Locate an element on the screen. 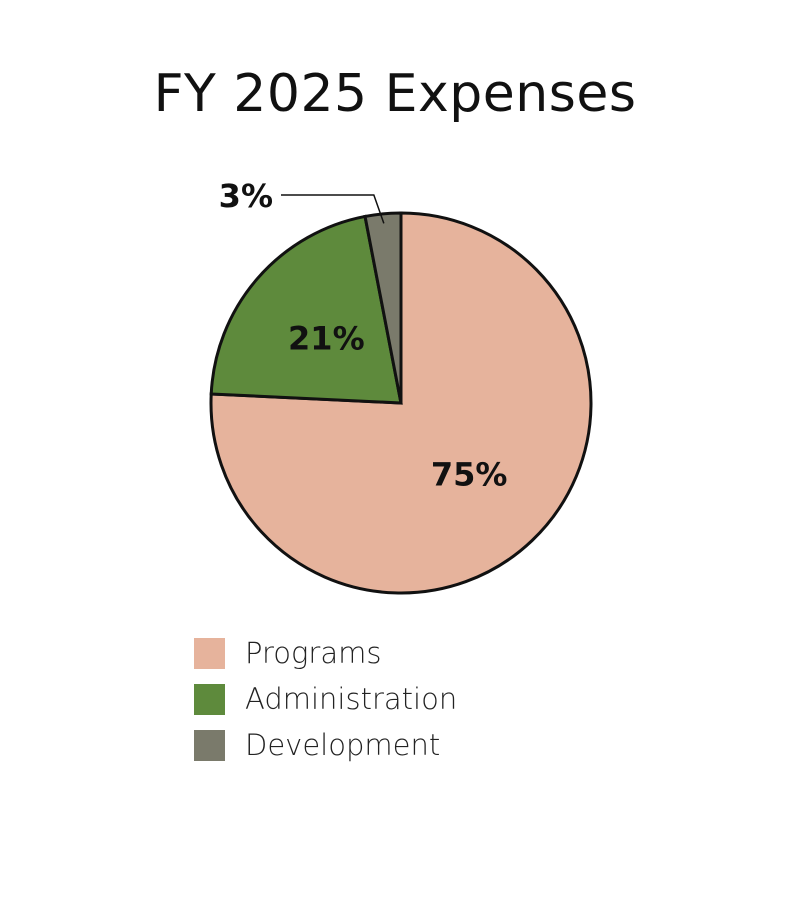 The width and height of the screenshot is (800, 900). data-label-development: 3% is located at coordinates (246, 196).